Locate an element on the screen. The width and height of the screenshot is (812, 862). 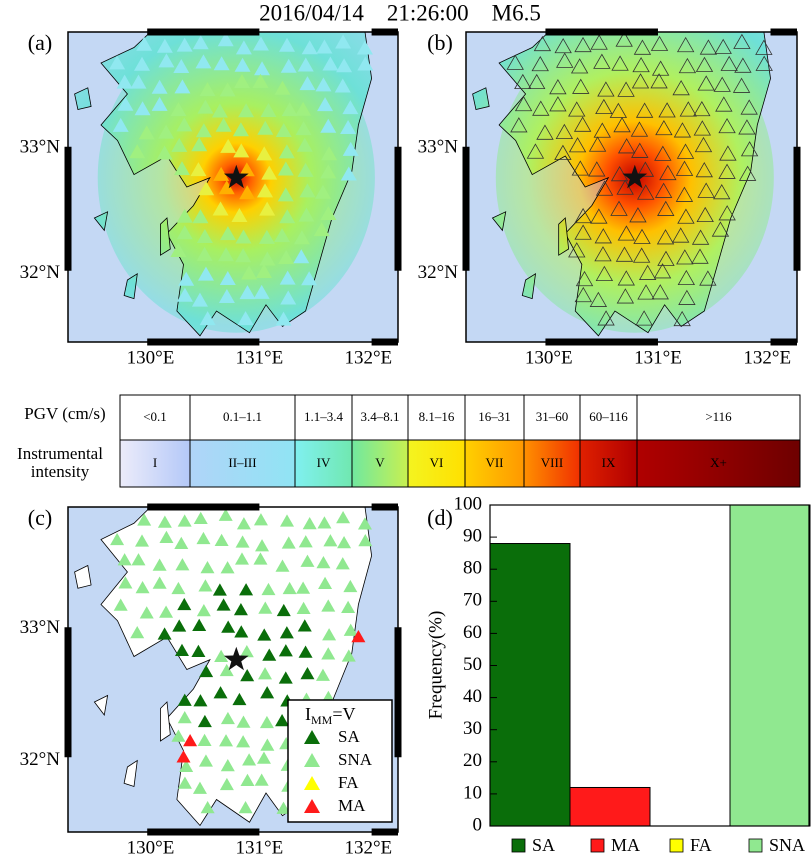
intensity-label: intensity is located at coordinates (60, 471).